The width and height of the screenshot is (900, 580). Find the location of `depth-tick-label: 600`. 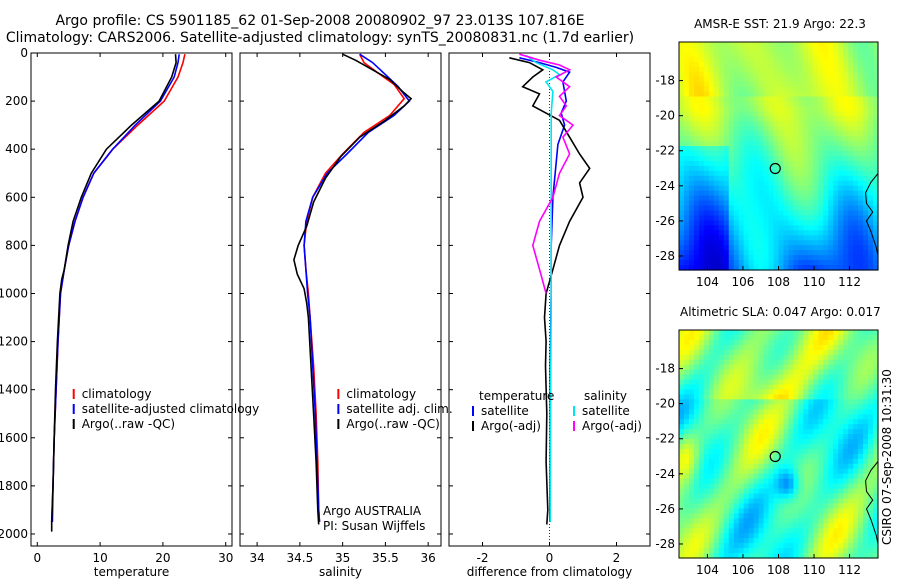

depth-tick-label: 600 is located at coordinates (16, 197).